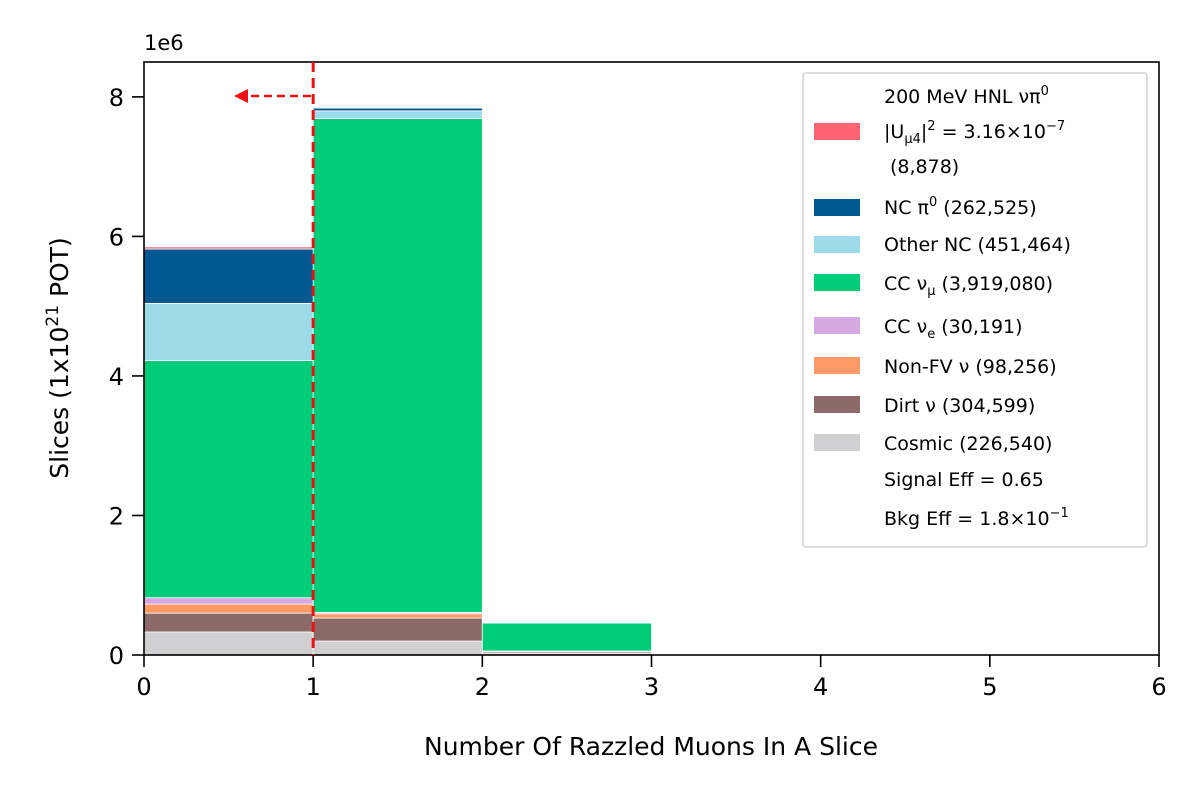 This screenshot has height=800, width=1200. What do you see at coordinates (228, 331) in the screenshot?
I see `bar-segment-series5-bin0` at bounding box center [228, 331].